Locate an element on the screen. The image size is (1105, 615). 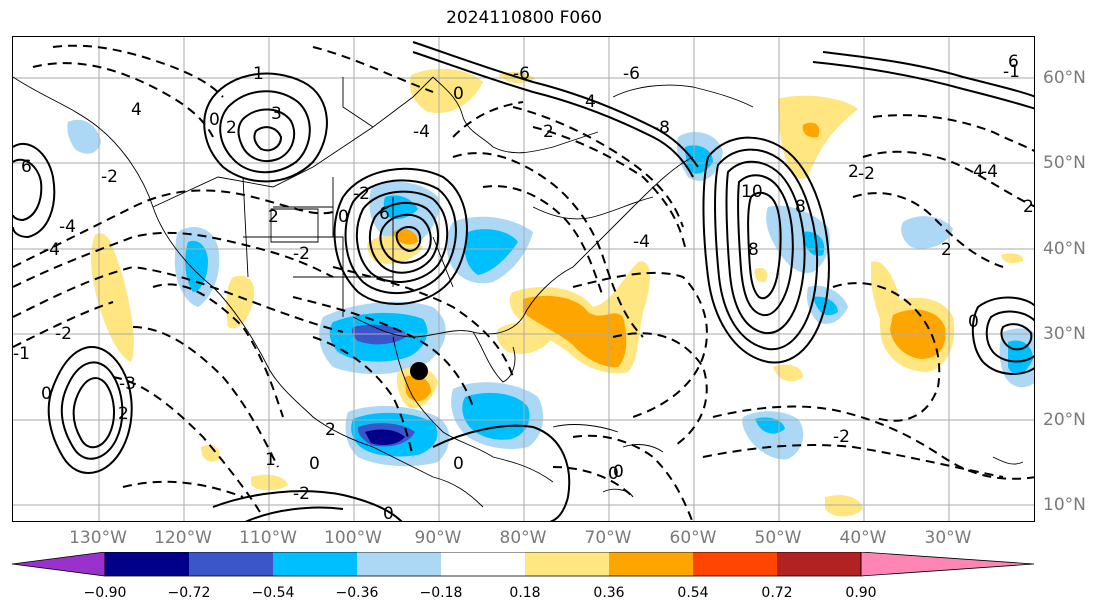
colorbar-tick: 0.54 is located at coordinates (693, 593).